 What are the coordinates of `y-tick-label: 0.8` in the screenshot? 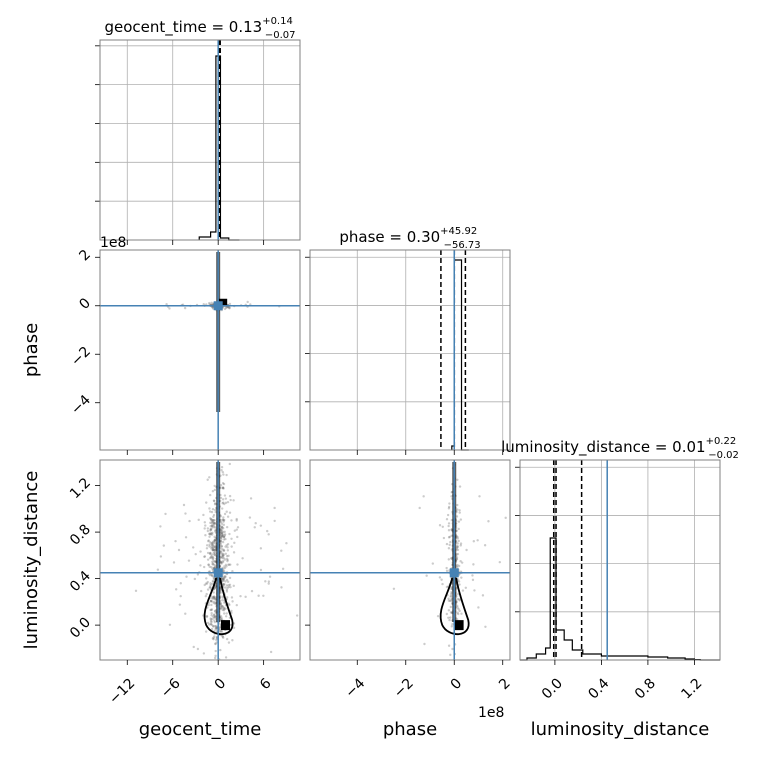 It's located at (80, 534).